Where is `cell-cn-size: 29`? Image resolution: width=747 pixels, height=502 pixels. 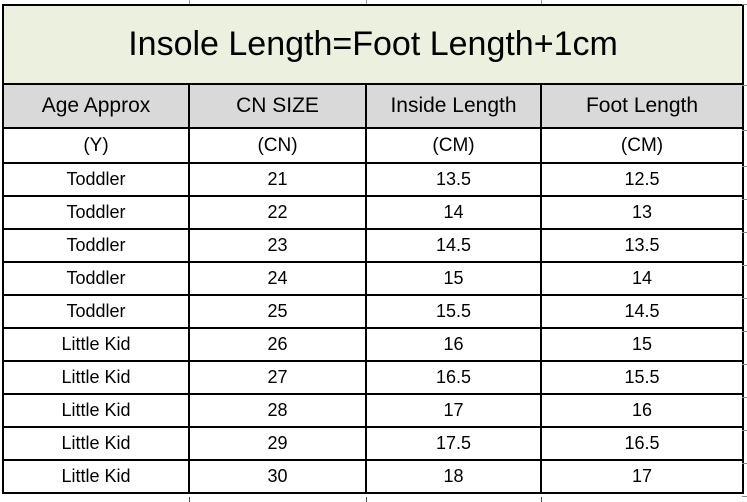 cell-cn-size: 29 is located at coordinates (277, 443).